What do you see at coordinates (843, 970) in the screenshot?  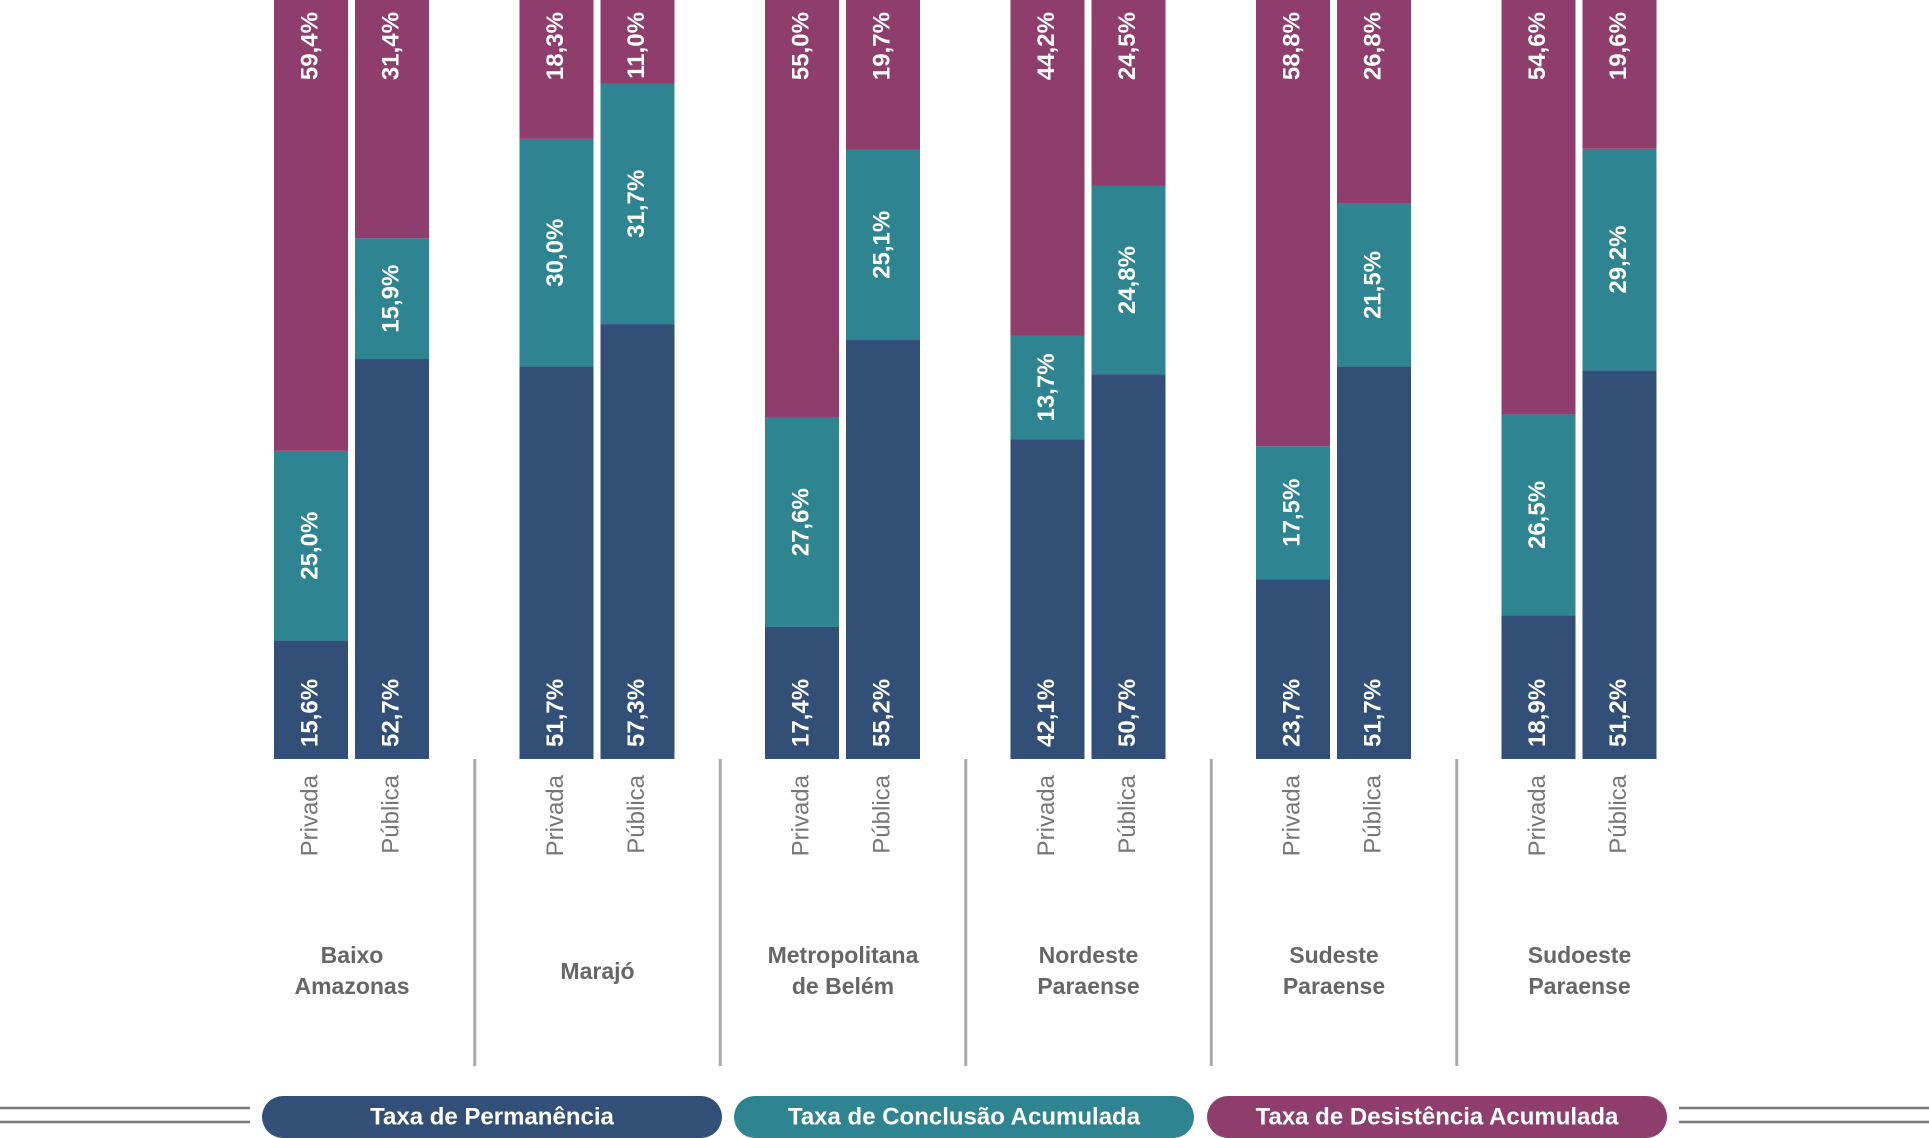 I see `group-label: Metropolitana de Belém` at bounding box center [843, 970].